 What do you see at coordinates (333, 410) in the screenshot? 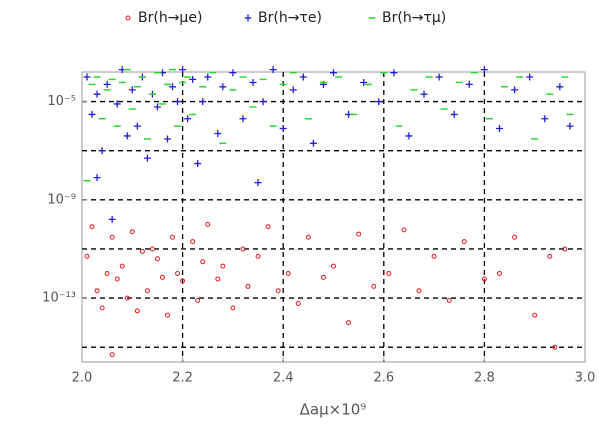
I see `x-axis-label: Δaμ×10⁹` at bounding box center [333, 410].